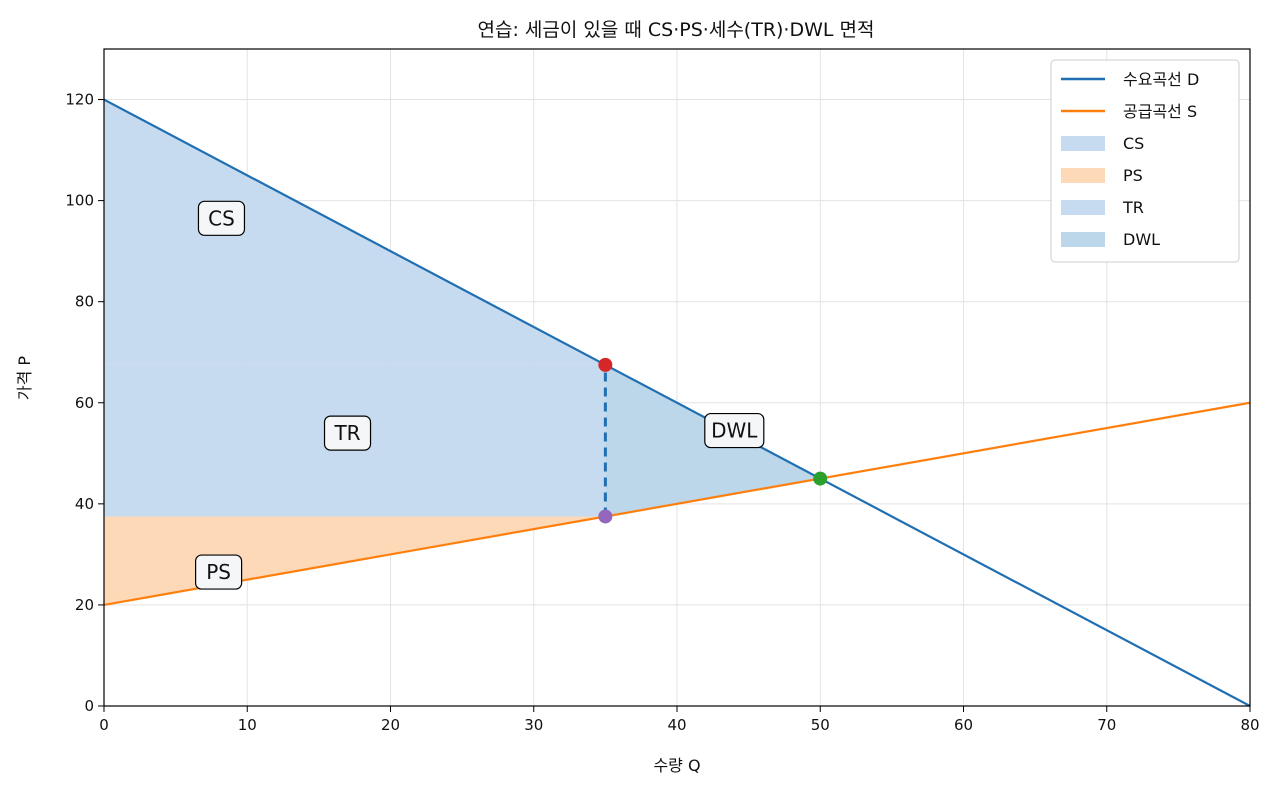  What do you see at coordinates (24, 378) in the screenshot?
I see `y-axis-label: 가격 P` at bounding box center [24, 378].